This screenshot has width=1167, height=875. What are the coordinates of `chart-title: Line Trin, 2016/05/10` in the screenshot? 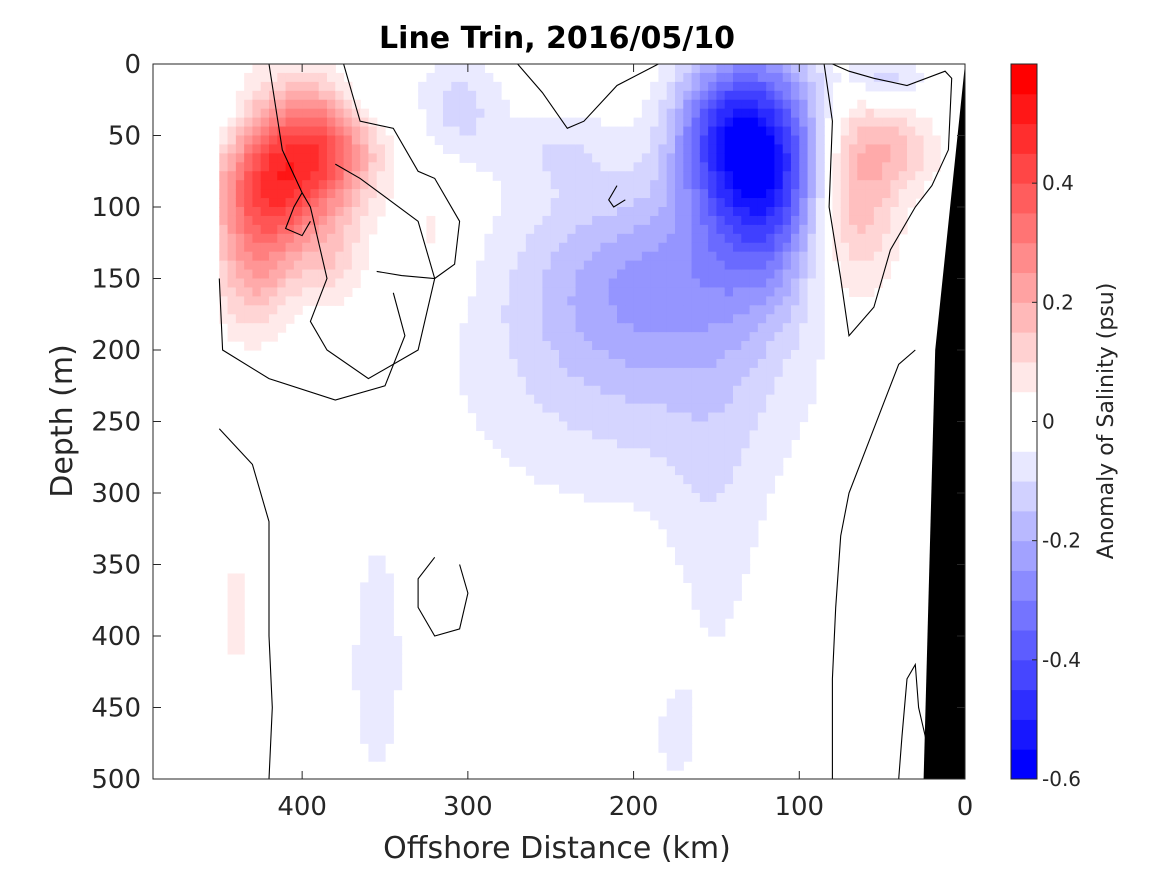 It's located at (557, 38).